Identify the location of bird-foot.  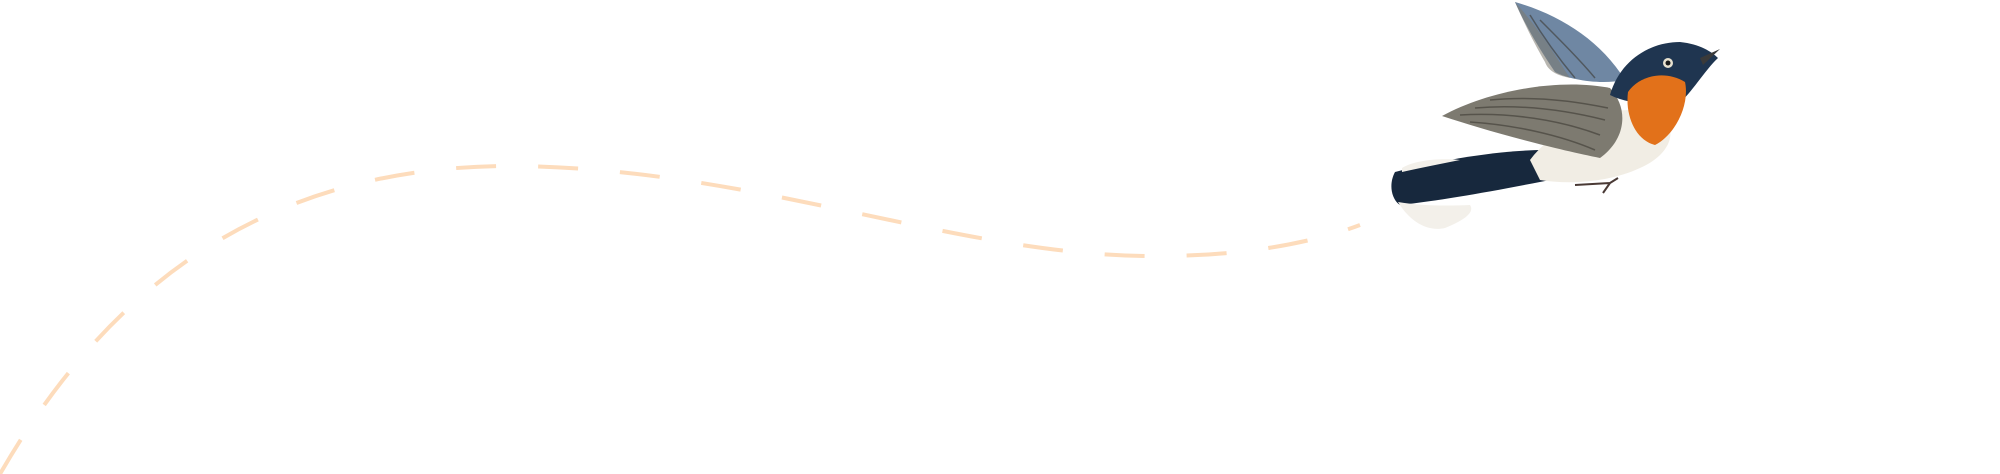
(1596, 185).